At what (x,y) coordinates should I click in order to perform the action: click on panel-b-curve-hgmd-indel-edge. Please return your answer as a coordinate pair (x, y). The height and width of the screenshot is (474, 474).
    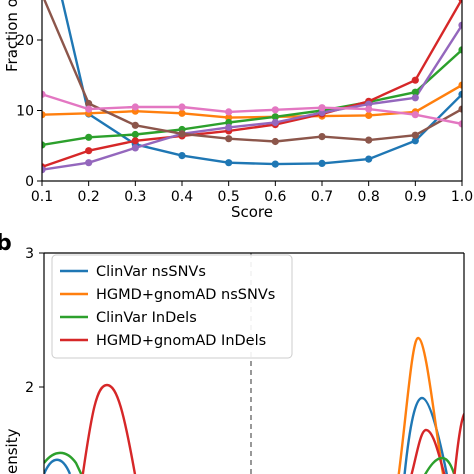
    Looking at the image, I should click on (458, 443).